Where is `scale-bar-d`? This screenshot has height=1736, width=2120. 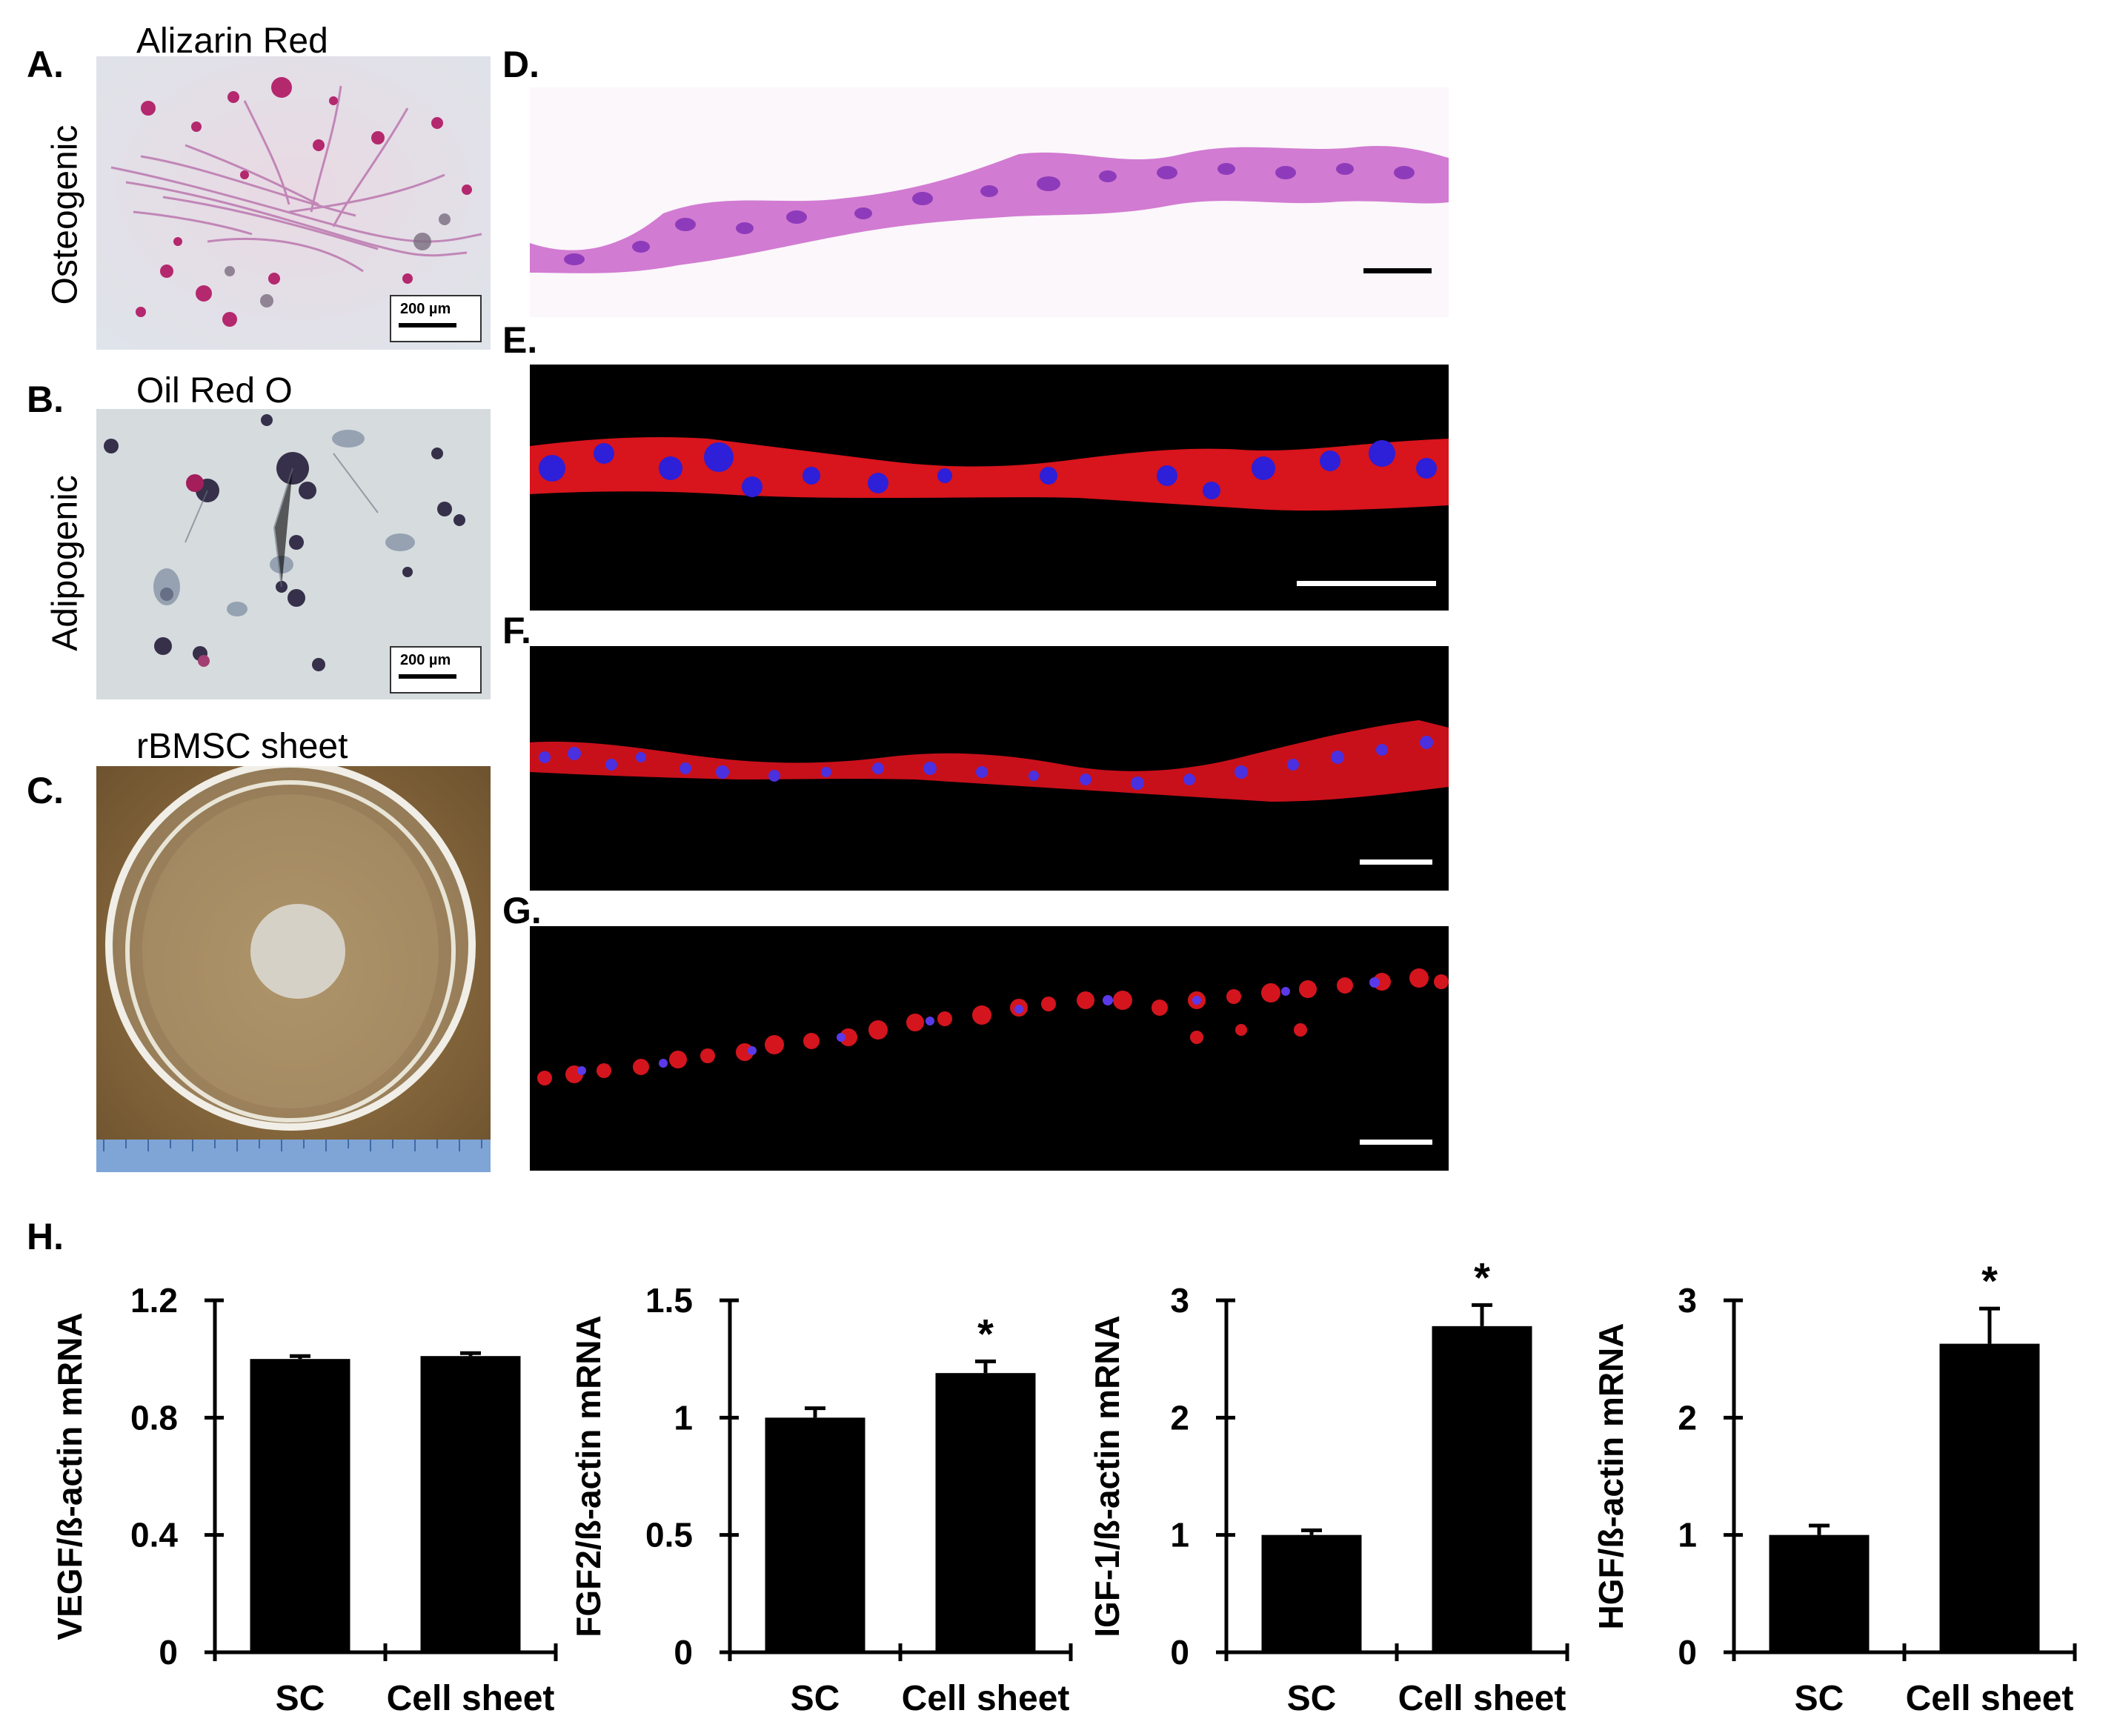
scale-bar-d is located at coordinates (1398, 270).